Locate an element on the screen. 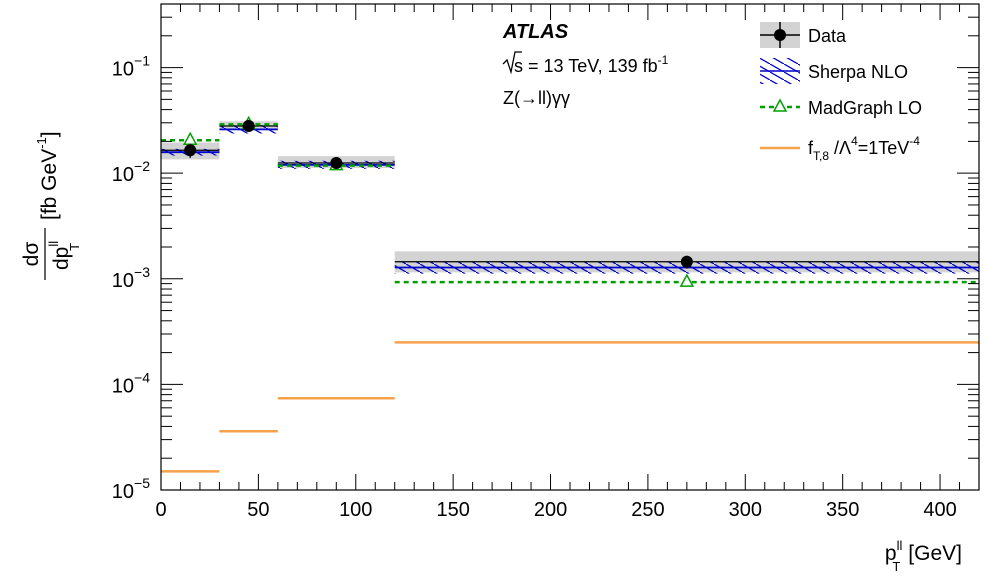 Image resolution: width=986 pixels, height=583 pixels. energy-text: = 13 TeV, 139 fb is located at coordinates (590, 66).